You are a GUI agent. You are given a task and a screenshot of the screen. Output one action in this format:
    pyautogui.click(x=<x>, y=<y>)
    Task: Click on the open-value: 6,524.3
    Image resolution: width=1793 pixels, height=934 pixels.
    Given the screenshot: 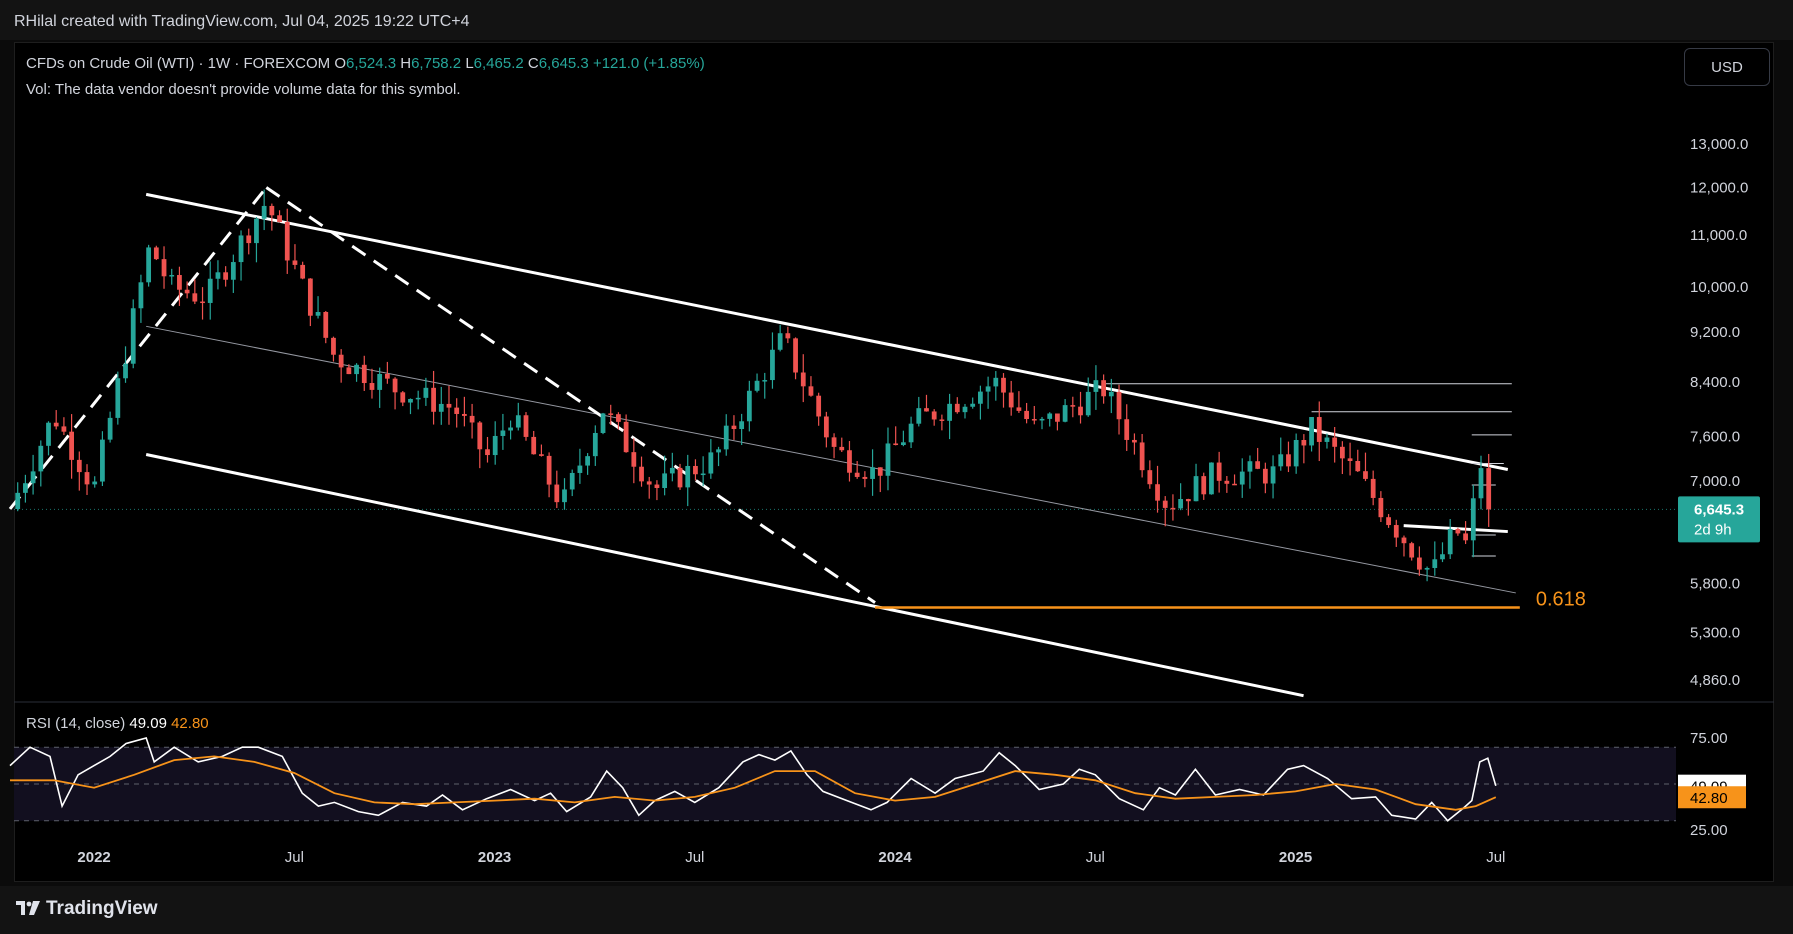 What is the action you would take?
    pyautogui.click(x=371, y=63)
    